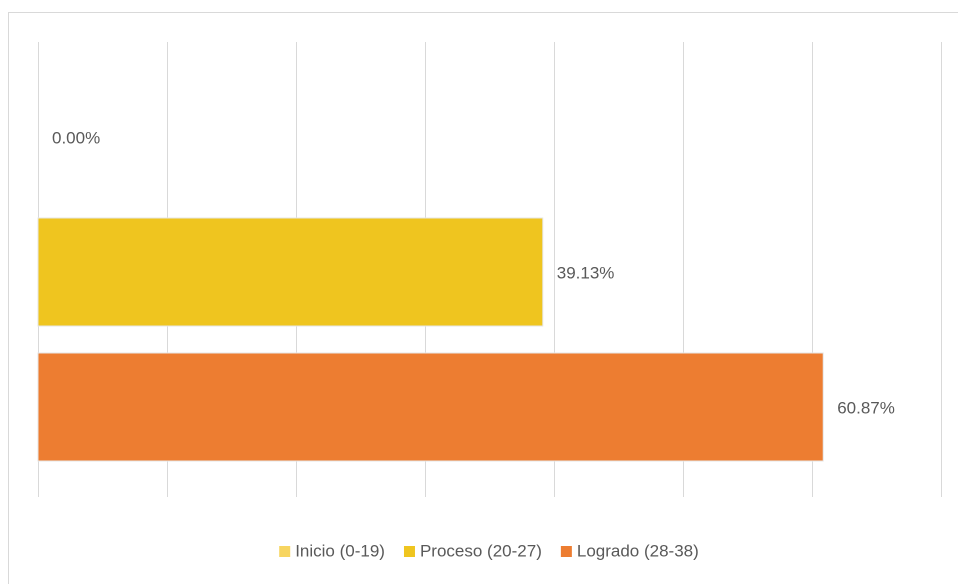 This screenshot has height=584, width=958. Describe the element at coordinates (866, 407) in the screenshot. I see `data-label: 60.87%` at that location.